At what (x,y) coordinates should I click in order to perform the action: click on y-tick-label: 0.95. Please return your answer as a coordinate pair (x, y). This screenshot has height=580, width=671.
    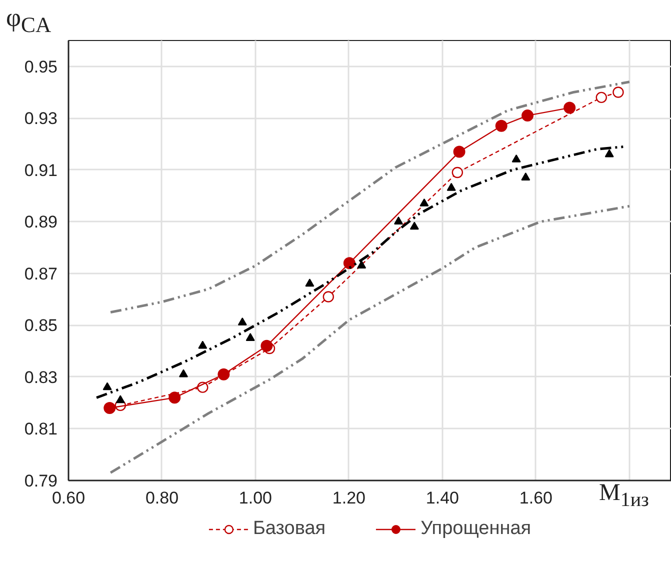
    Looking at the image, I should click on (41, 66).